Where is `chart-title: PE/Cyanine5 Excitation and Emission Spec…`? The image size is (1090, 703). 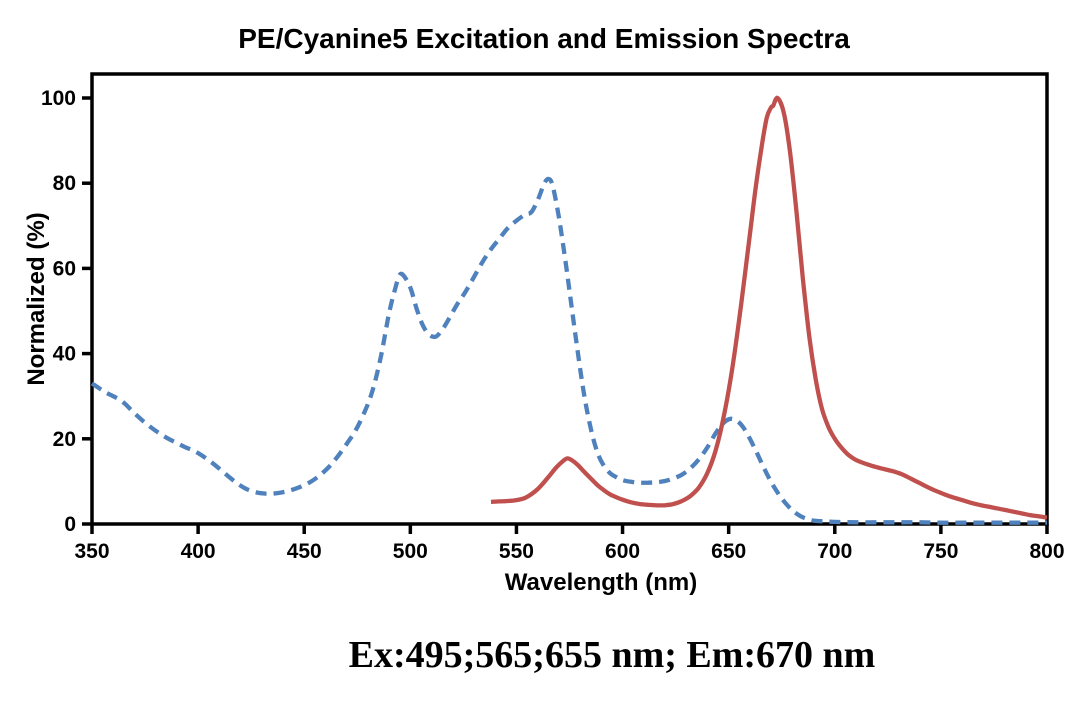 chart-title: PE/Cyanine5 Excitation and Emission Spec… is located at coordinates (544, 38).